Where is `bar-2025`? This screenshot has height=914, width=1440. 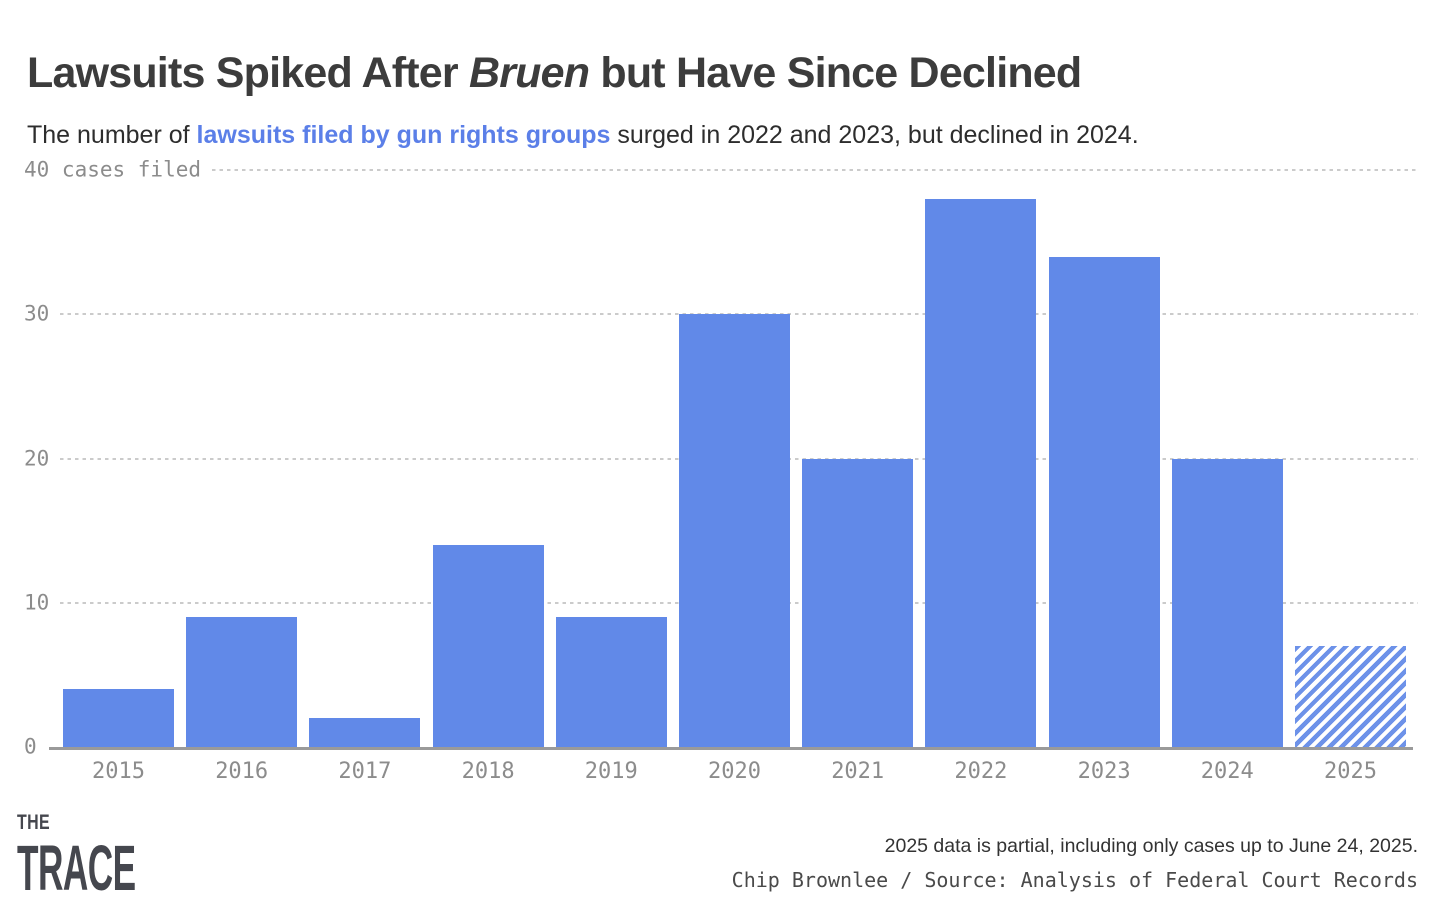
bar-2025 is located at coordinates (1350, 696).